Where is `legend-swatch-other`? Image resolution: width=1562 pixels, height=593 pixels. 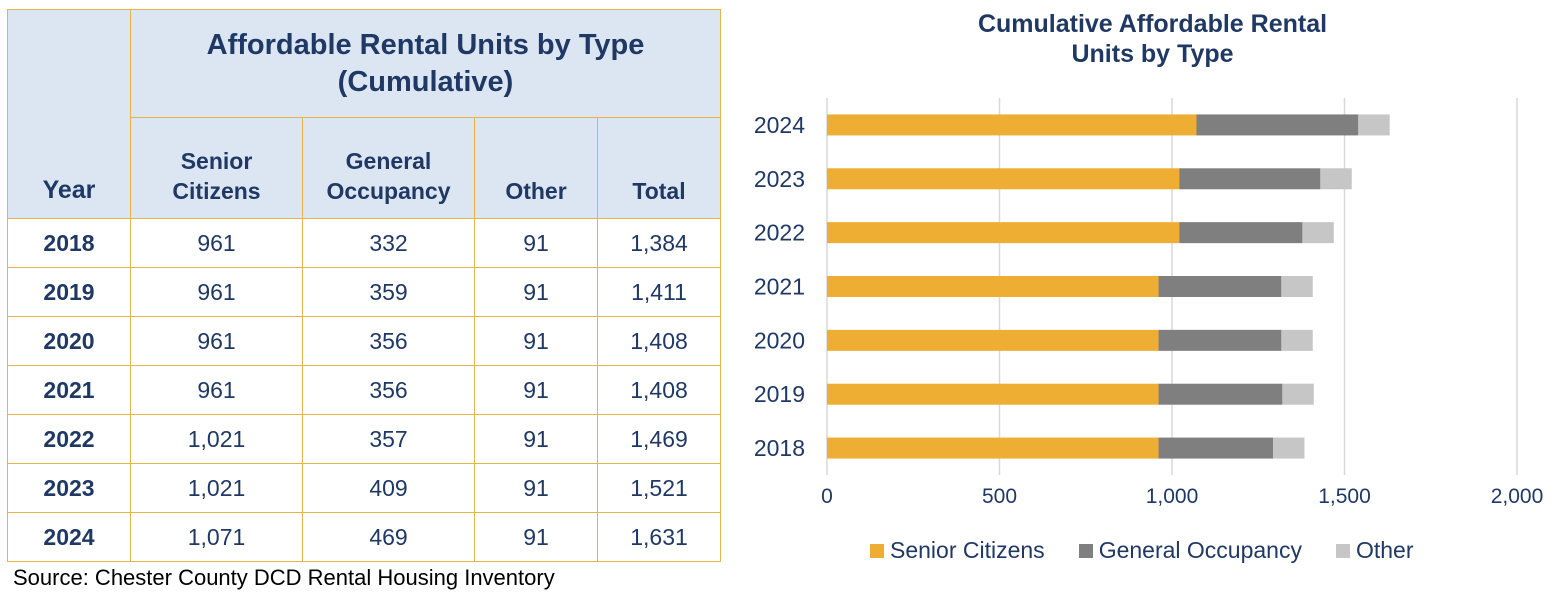 legend-swatch-other is located at coordinates (1342, 550).